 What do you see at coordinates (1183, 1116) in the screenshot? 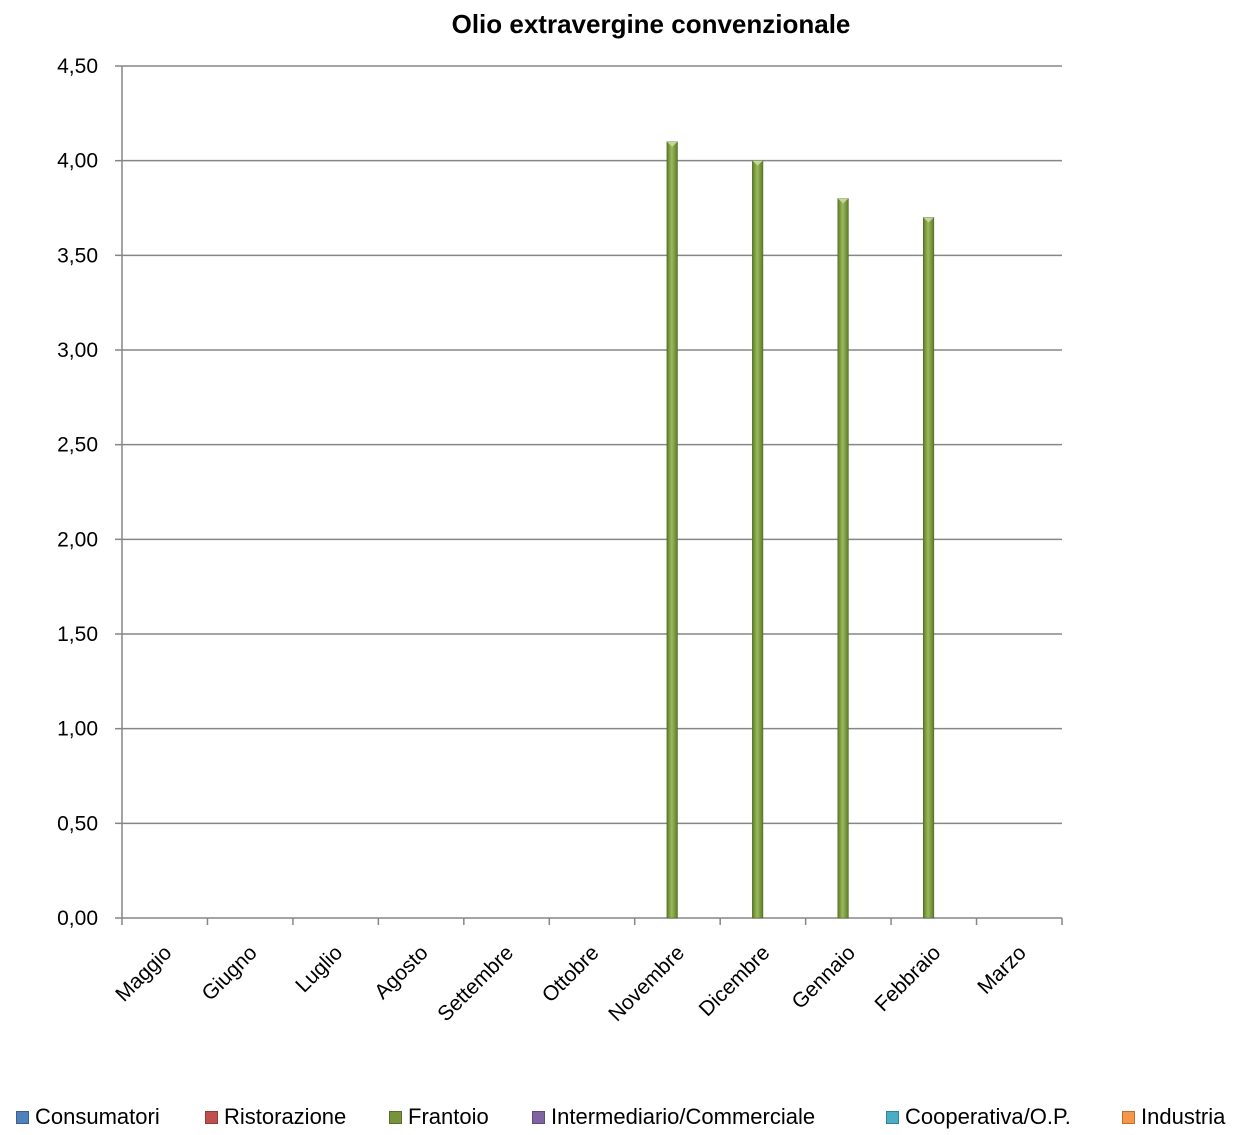
I see `legend-label: Industria` at bounding box center [1183, 1116].